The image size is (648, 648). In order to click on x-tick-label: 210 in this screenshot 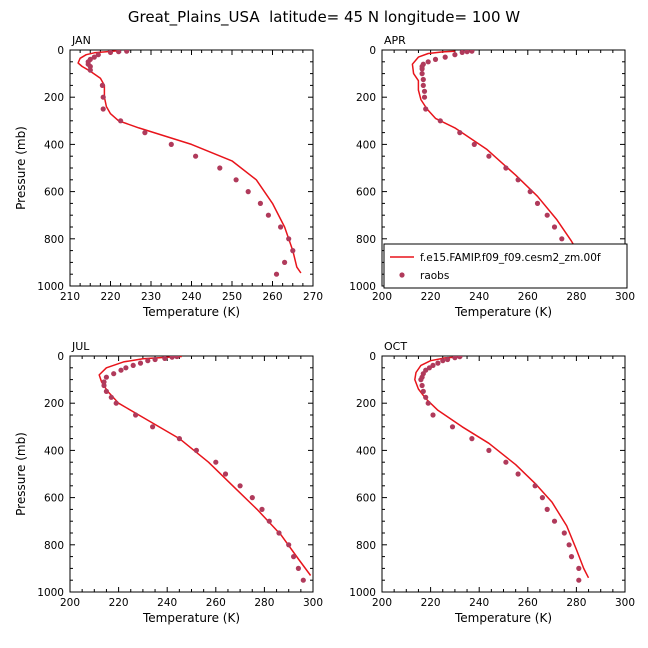, I will do `click(70, 297)`.